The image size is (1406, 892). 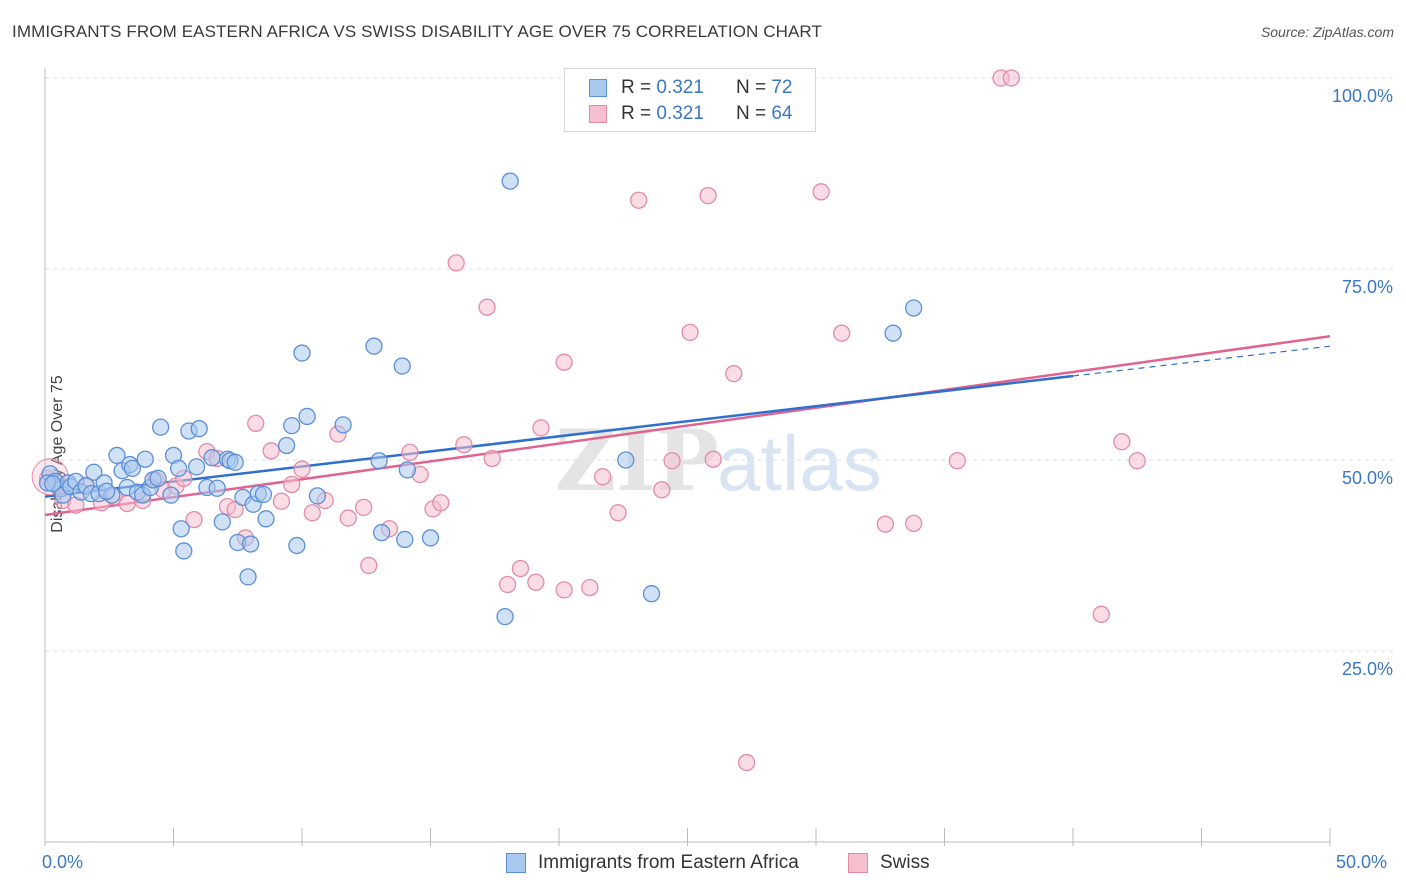 I want to click on x-tick-label-max: 50.0%, so click(x=1362, y=862).